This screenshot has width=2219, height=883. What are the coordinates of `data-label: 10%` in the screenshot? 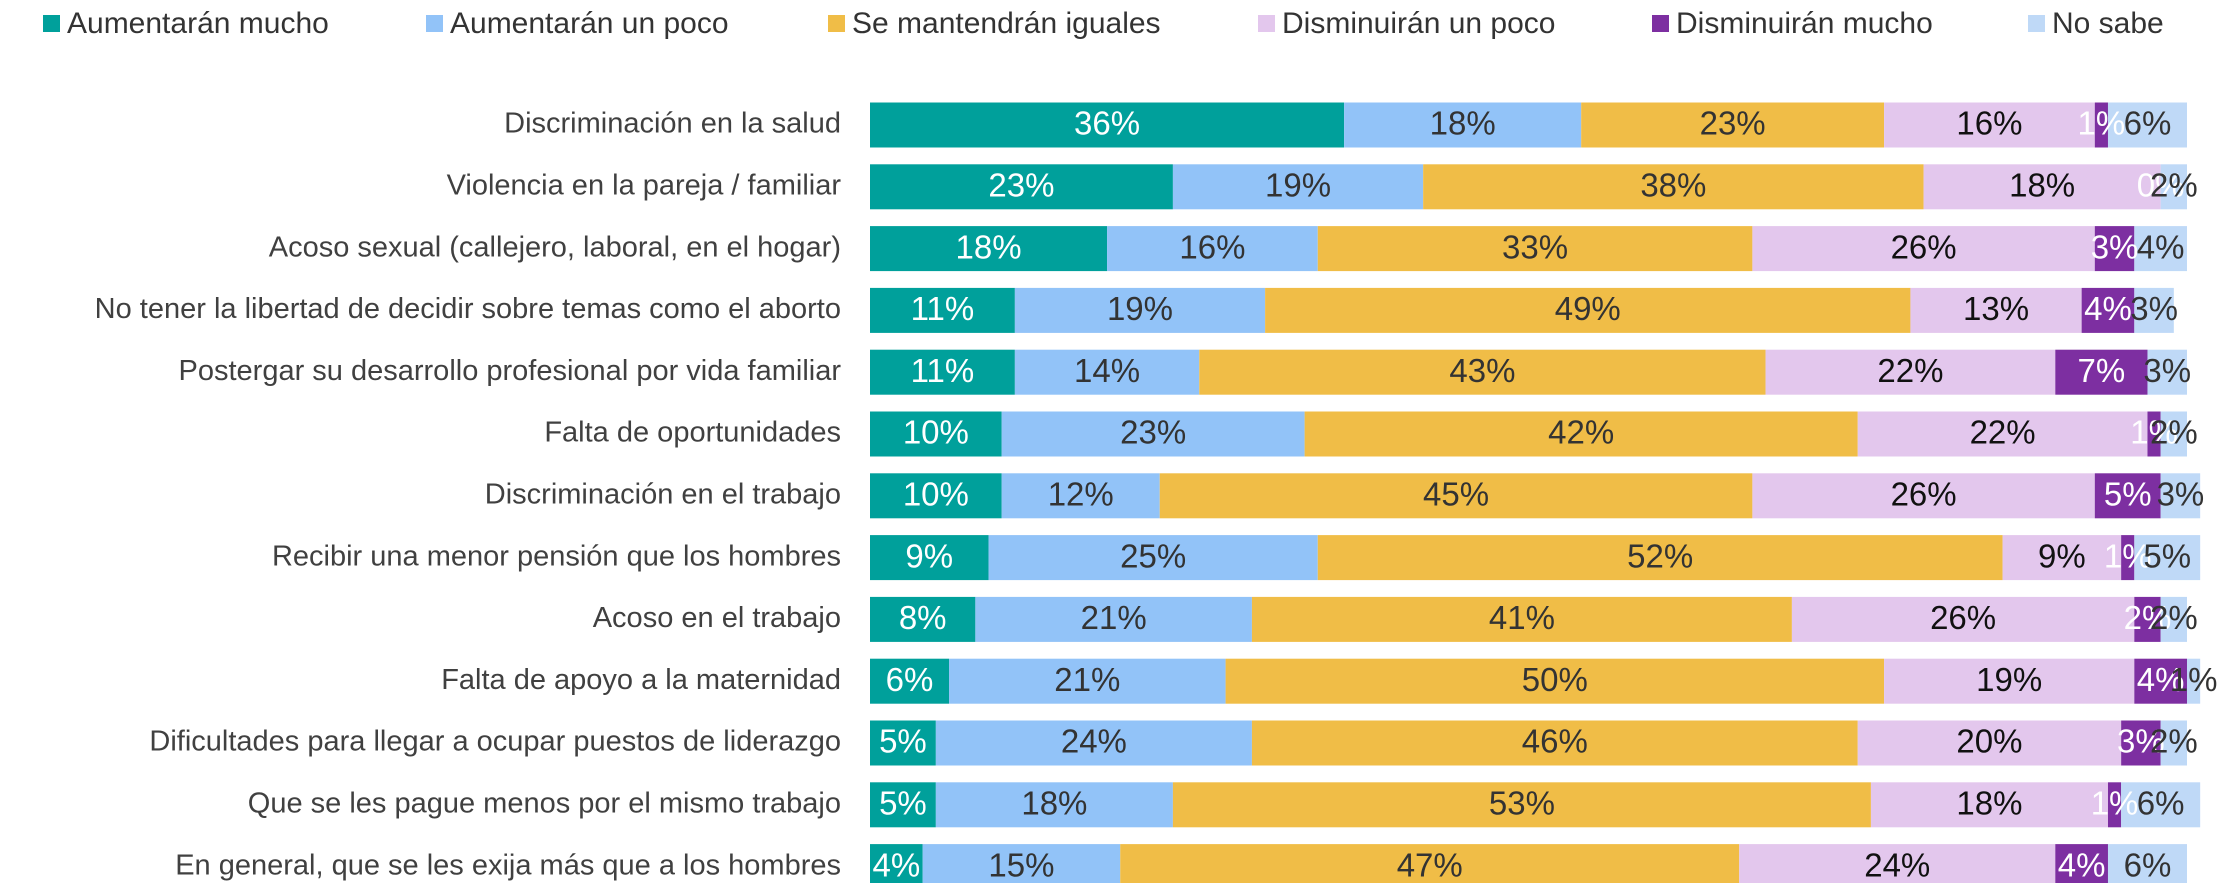 It's located at (936, 494).